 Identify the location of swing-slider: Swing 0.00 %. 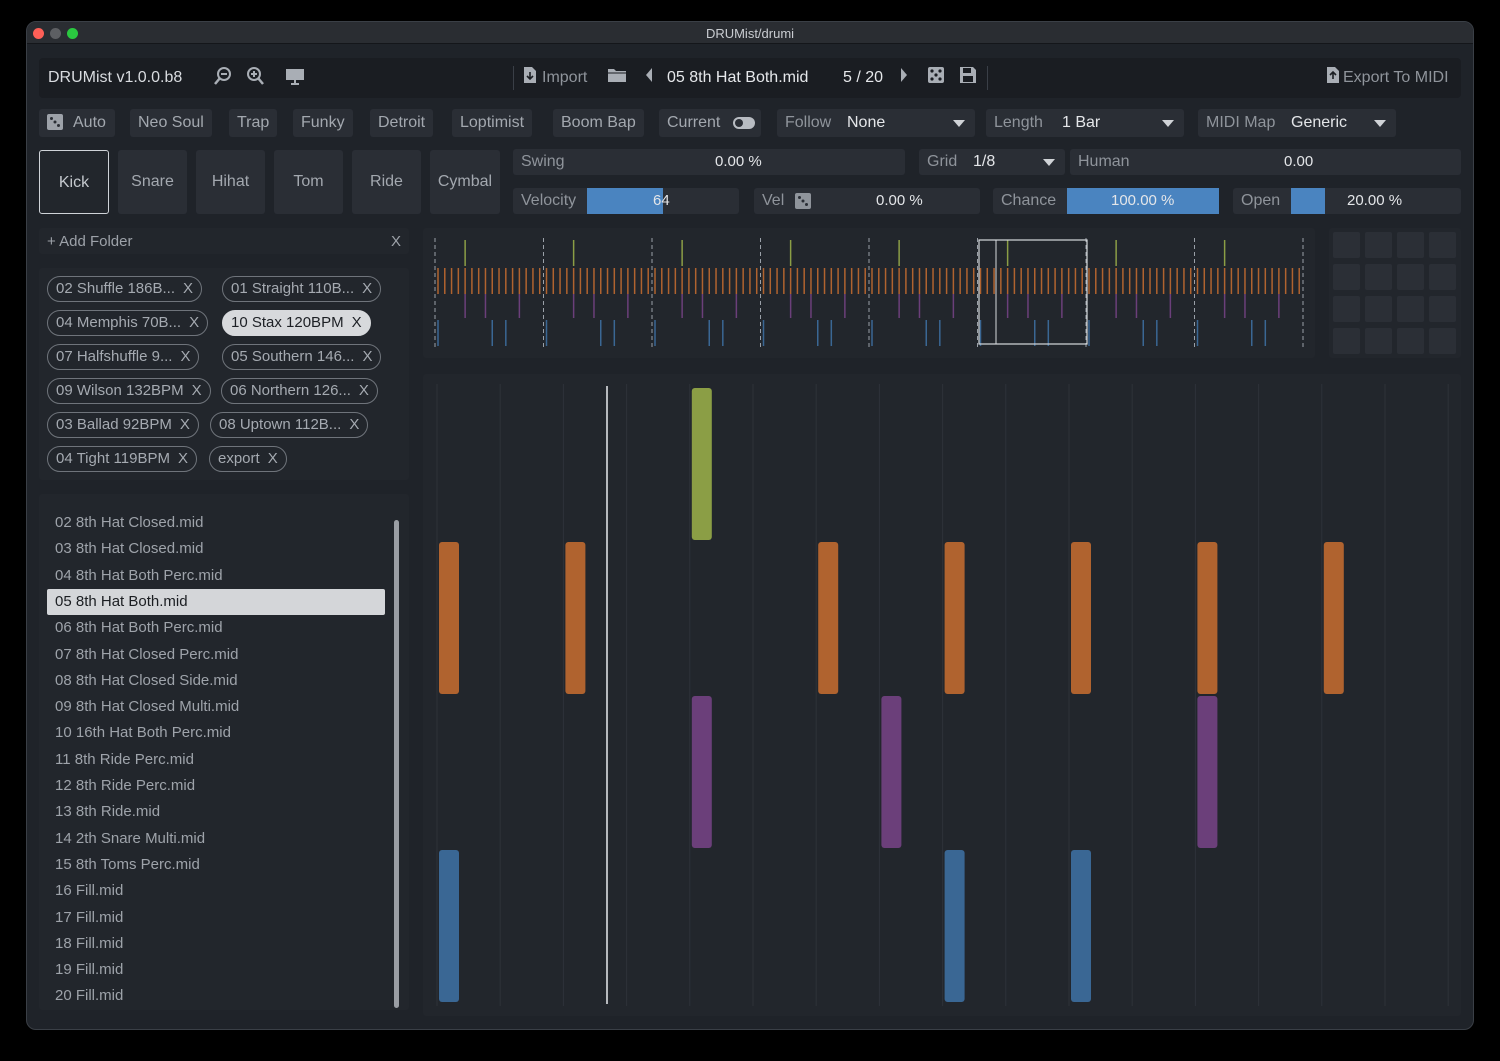
(709, 162).